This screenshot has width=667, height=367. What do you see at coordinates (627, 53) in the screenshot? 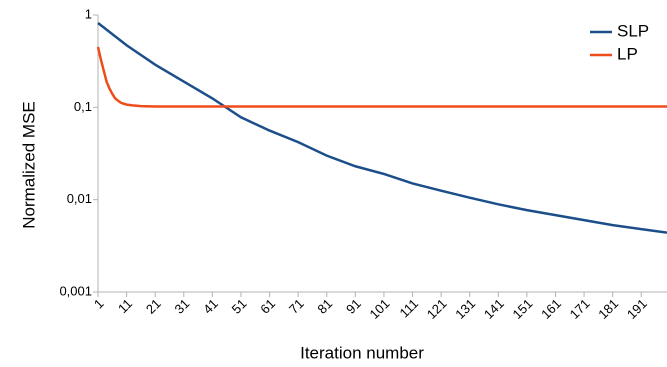
I see `legend-text: LP` at bounding box center [627, 53].